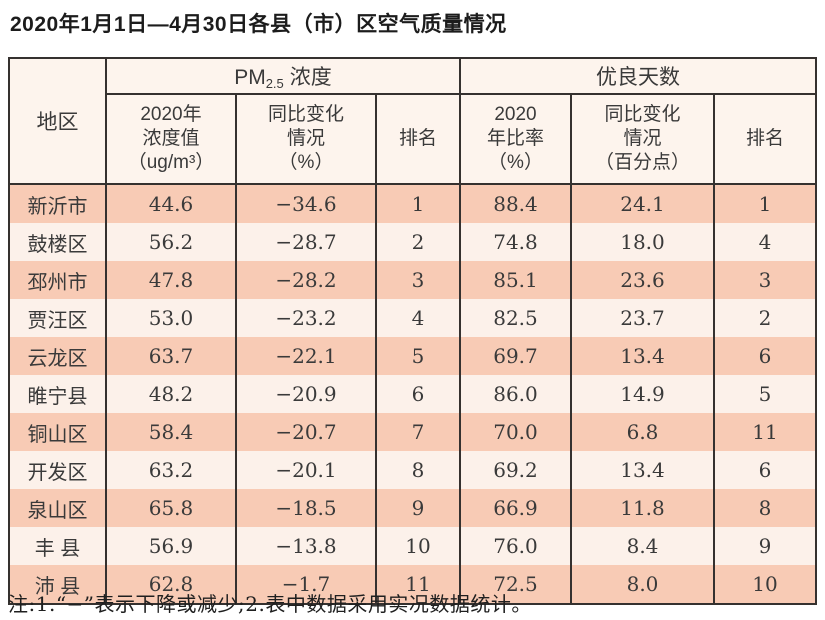 The image size is (825, 620). I want to click on table-row: 睢宁县 48.2 −20.9 6 86.0 14.9 5, so click(413, 394).